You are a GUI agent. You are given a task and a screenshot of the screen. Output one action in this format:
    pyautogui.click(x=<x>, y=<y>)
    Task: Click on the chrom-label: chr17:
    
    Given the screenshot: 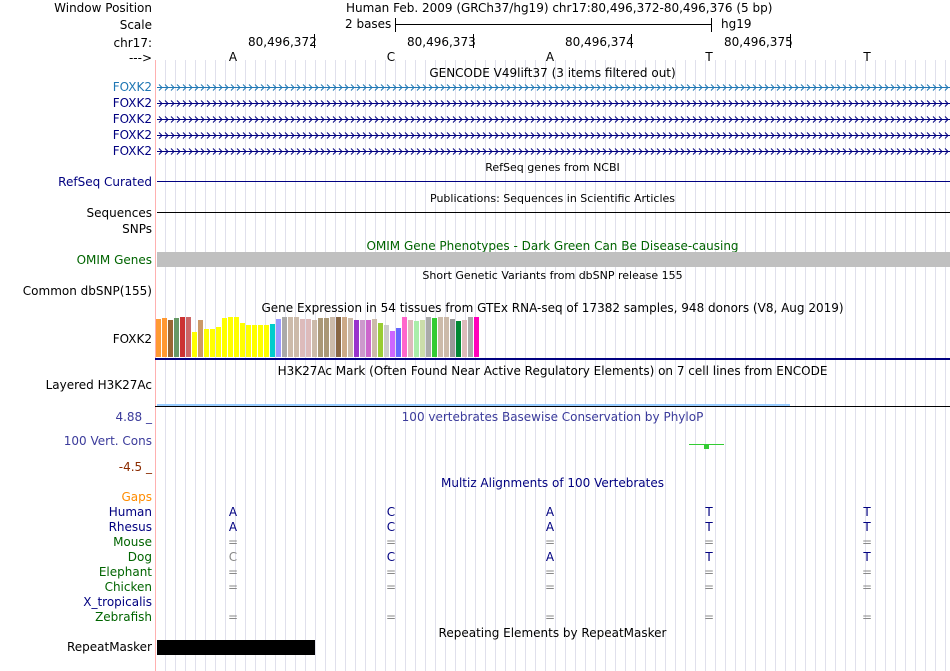 What is the action you would take?
    pyautogui.click(x=132, y=43)
    